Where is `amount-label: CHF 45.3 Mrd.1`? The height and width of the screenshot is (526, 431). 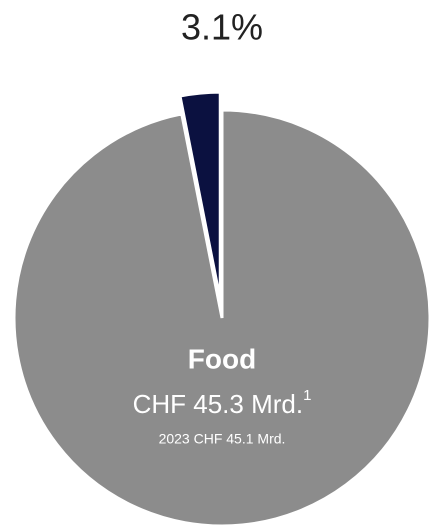
amount-label: CHF 45.3 Mrd.1 is located at coordinates (222, 403).